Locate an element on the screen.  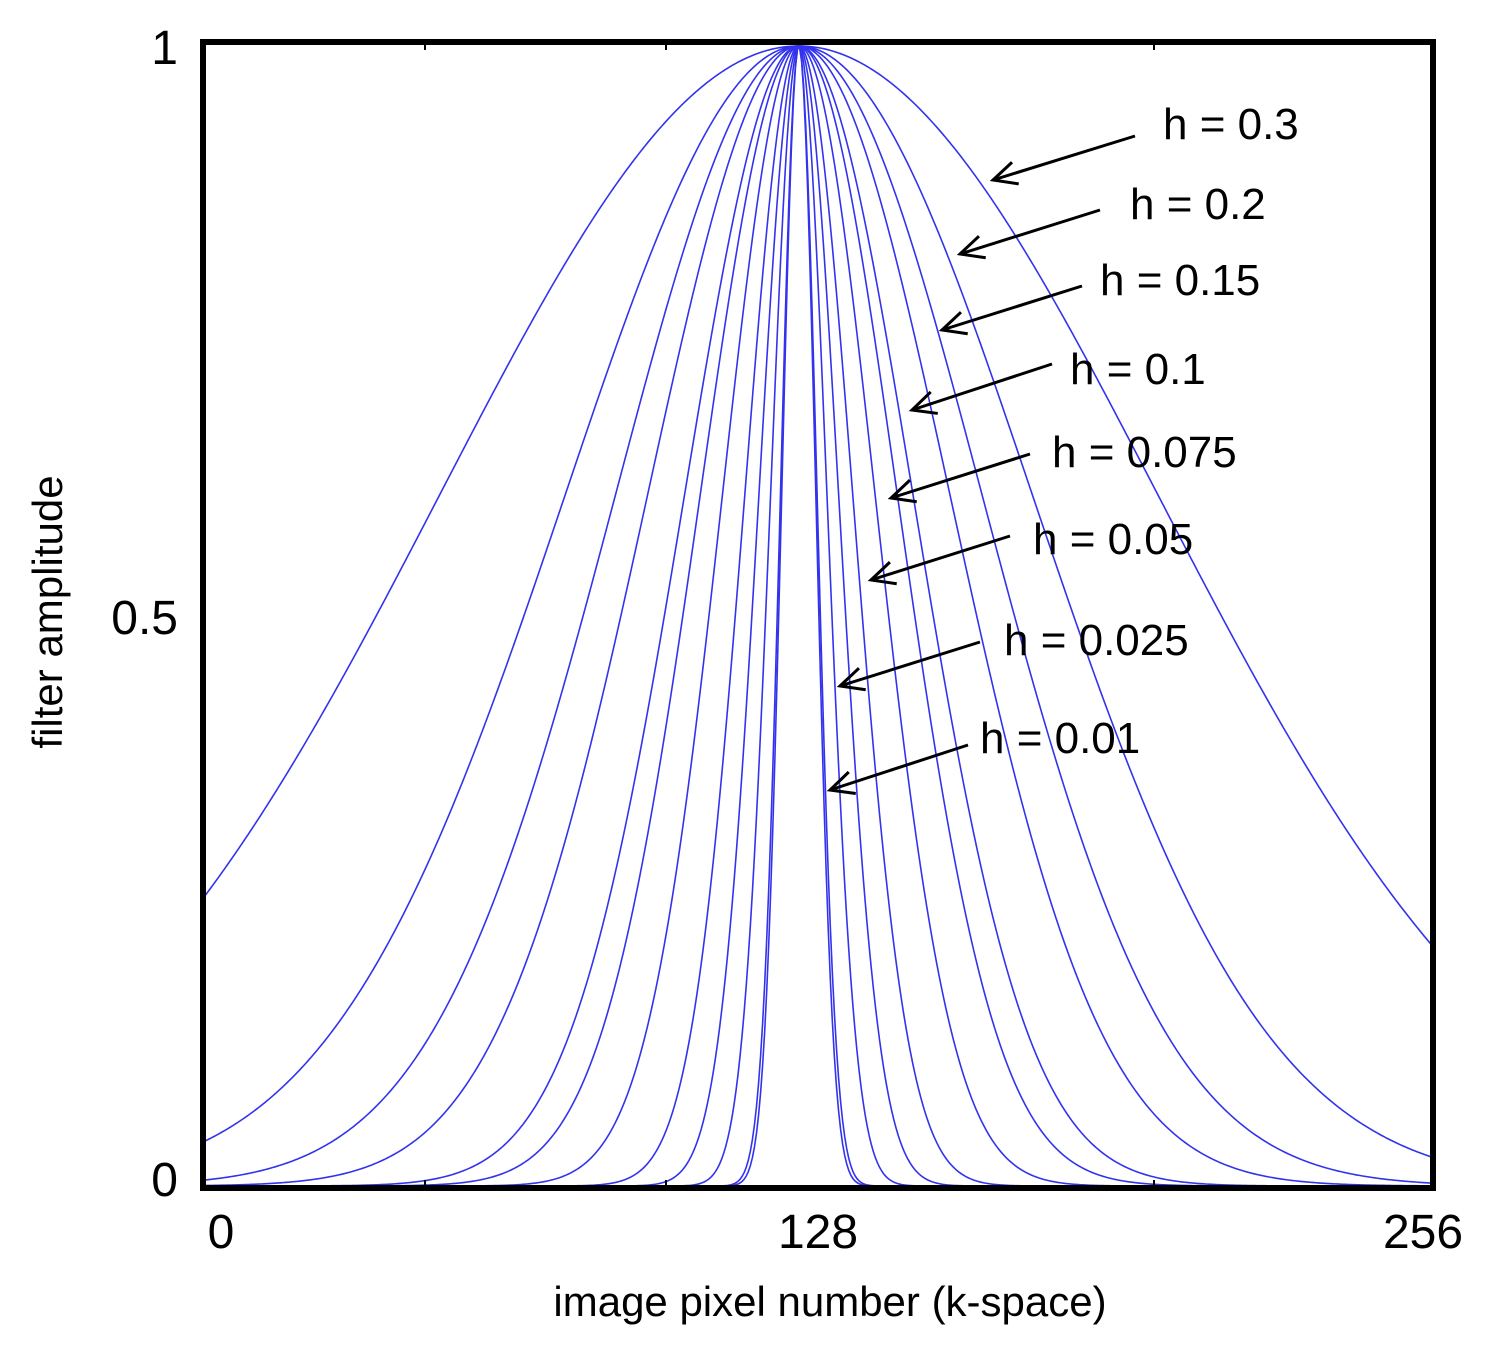
annotation-label: h = 0.075 is located at coordinates (1144, 452).